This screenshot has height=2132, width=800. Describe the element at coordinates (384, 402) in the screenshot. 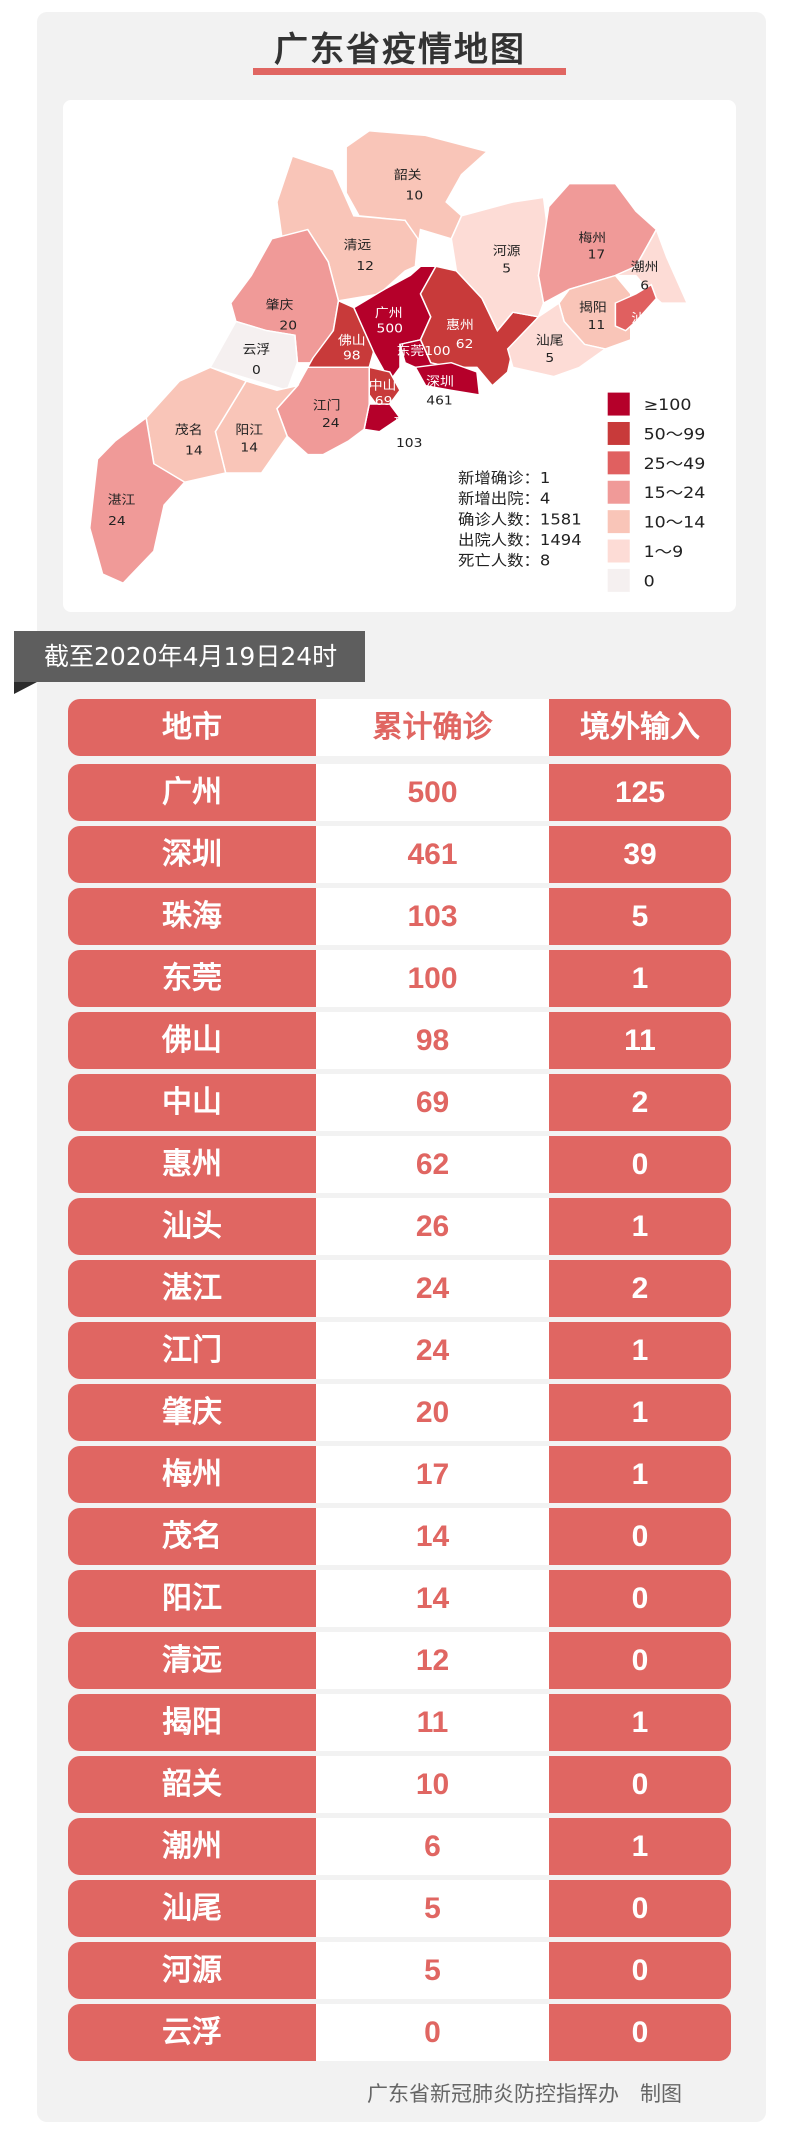

I see `region-value: 69` at that location.